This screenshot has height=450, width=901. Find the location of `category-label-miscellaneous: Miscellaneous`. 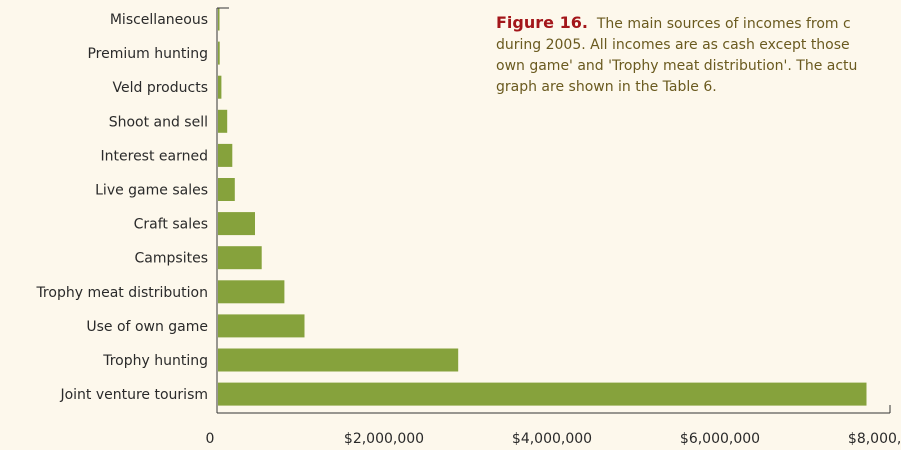

category-label-miscellaneous: Miscellaneous is located at coordinates (159, 20).